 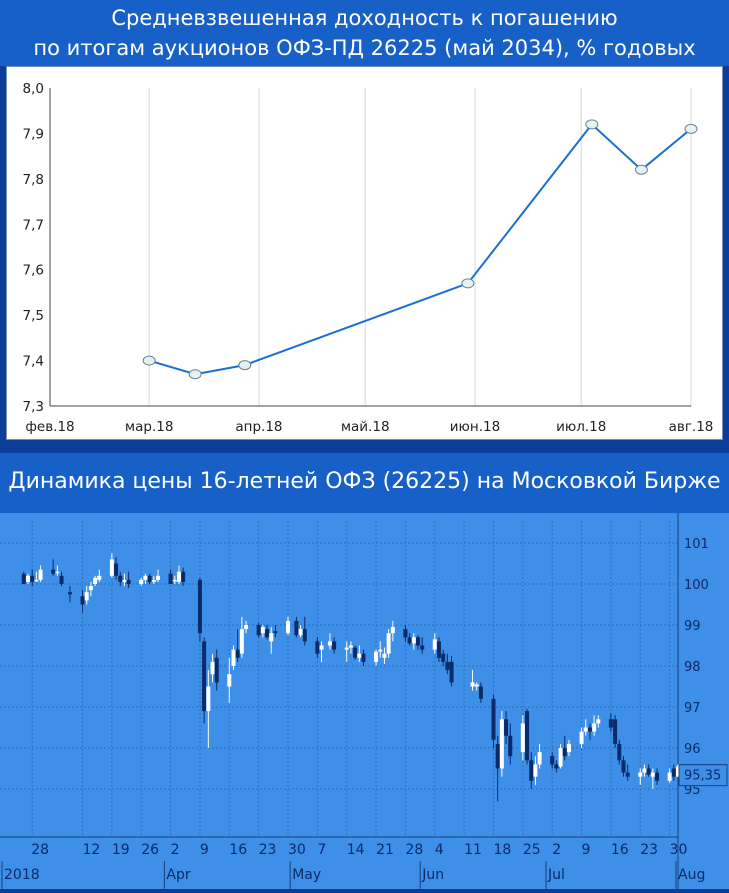 I want to click on yield-data-point, so click(x=592, y=124).